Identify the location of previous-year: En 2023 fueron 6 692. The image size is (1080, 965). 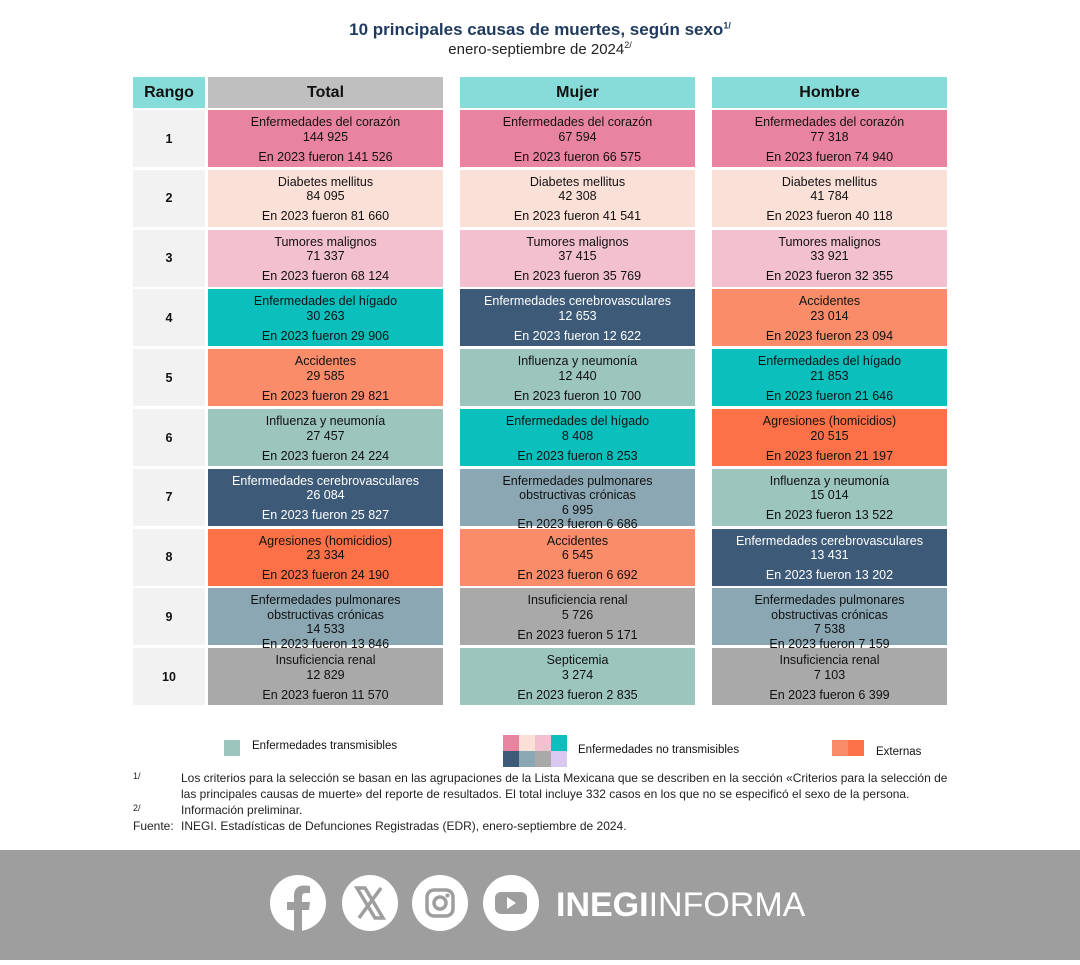
(577, 575).